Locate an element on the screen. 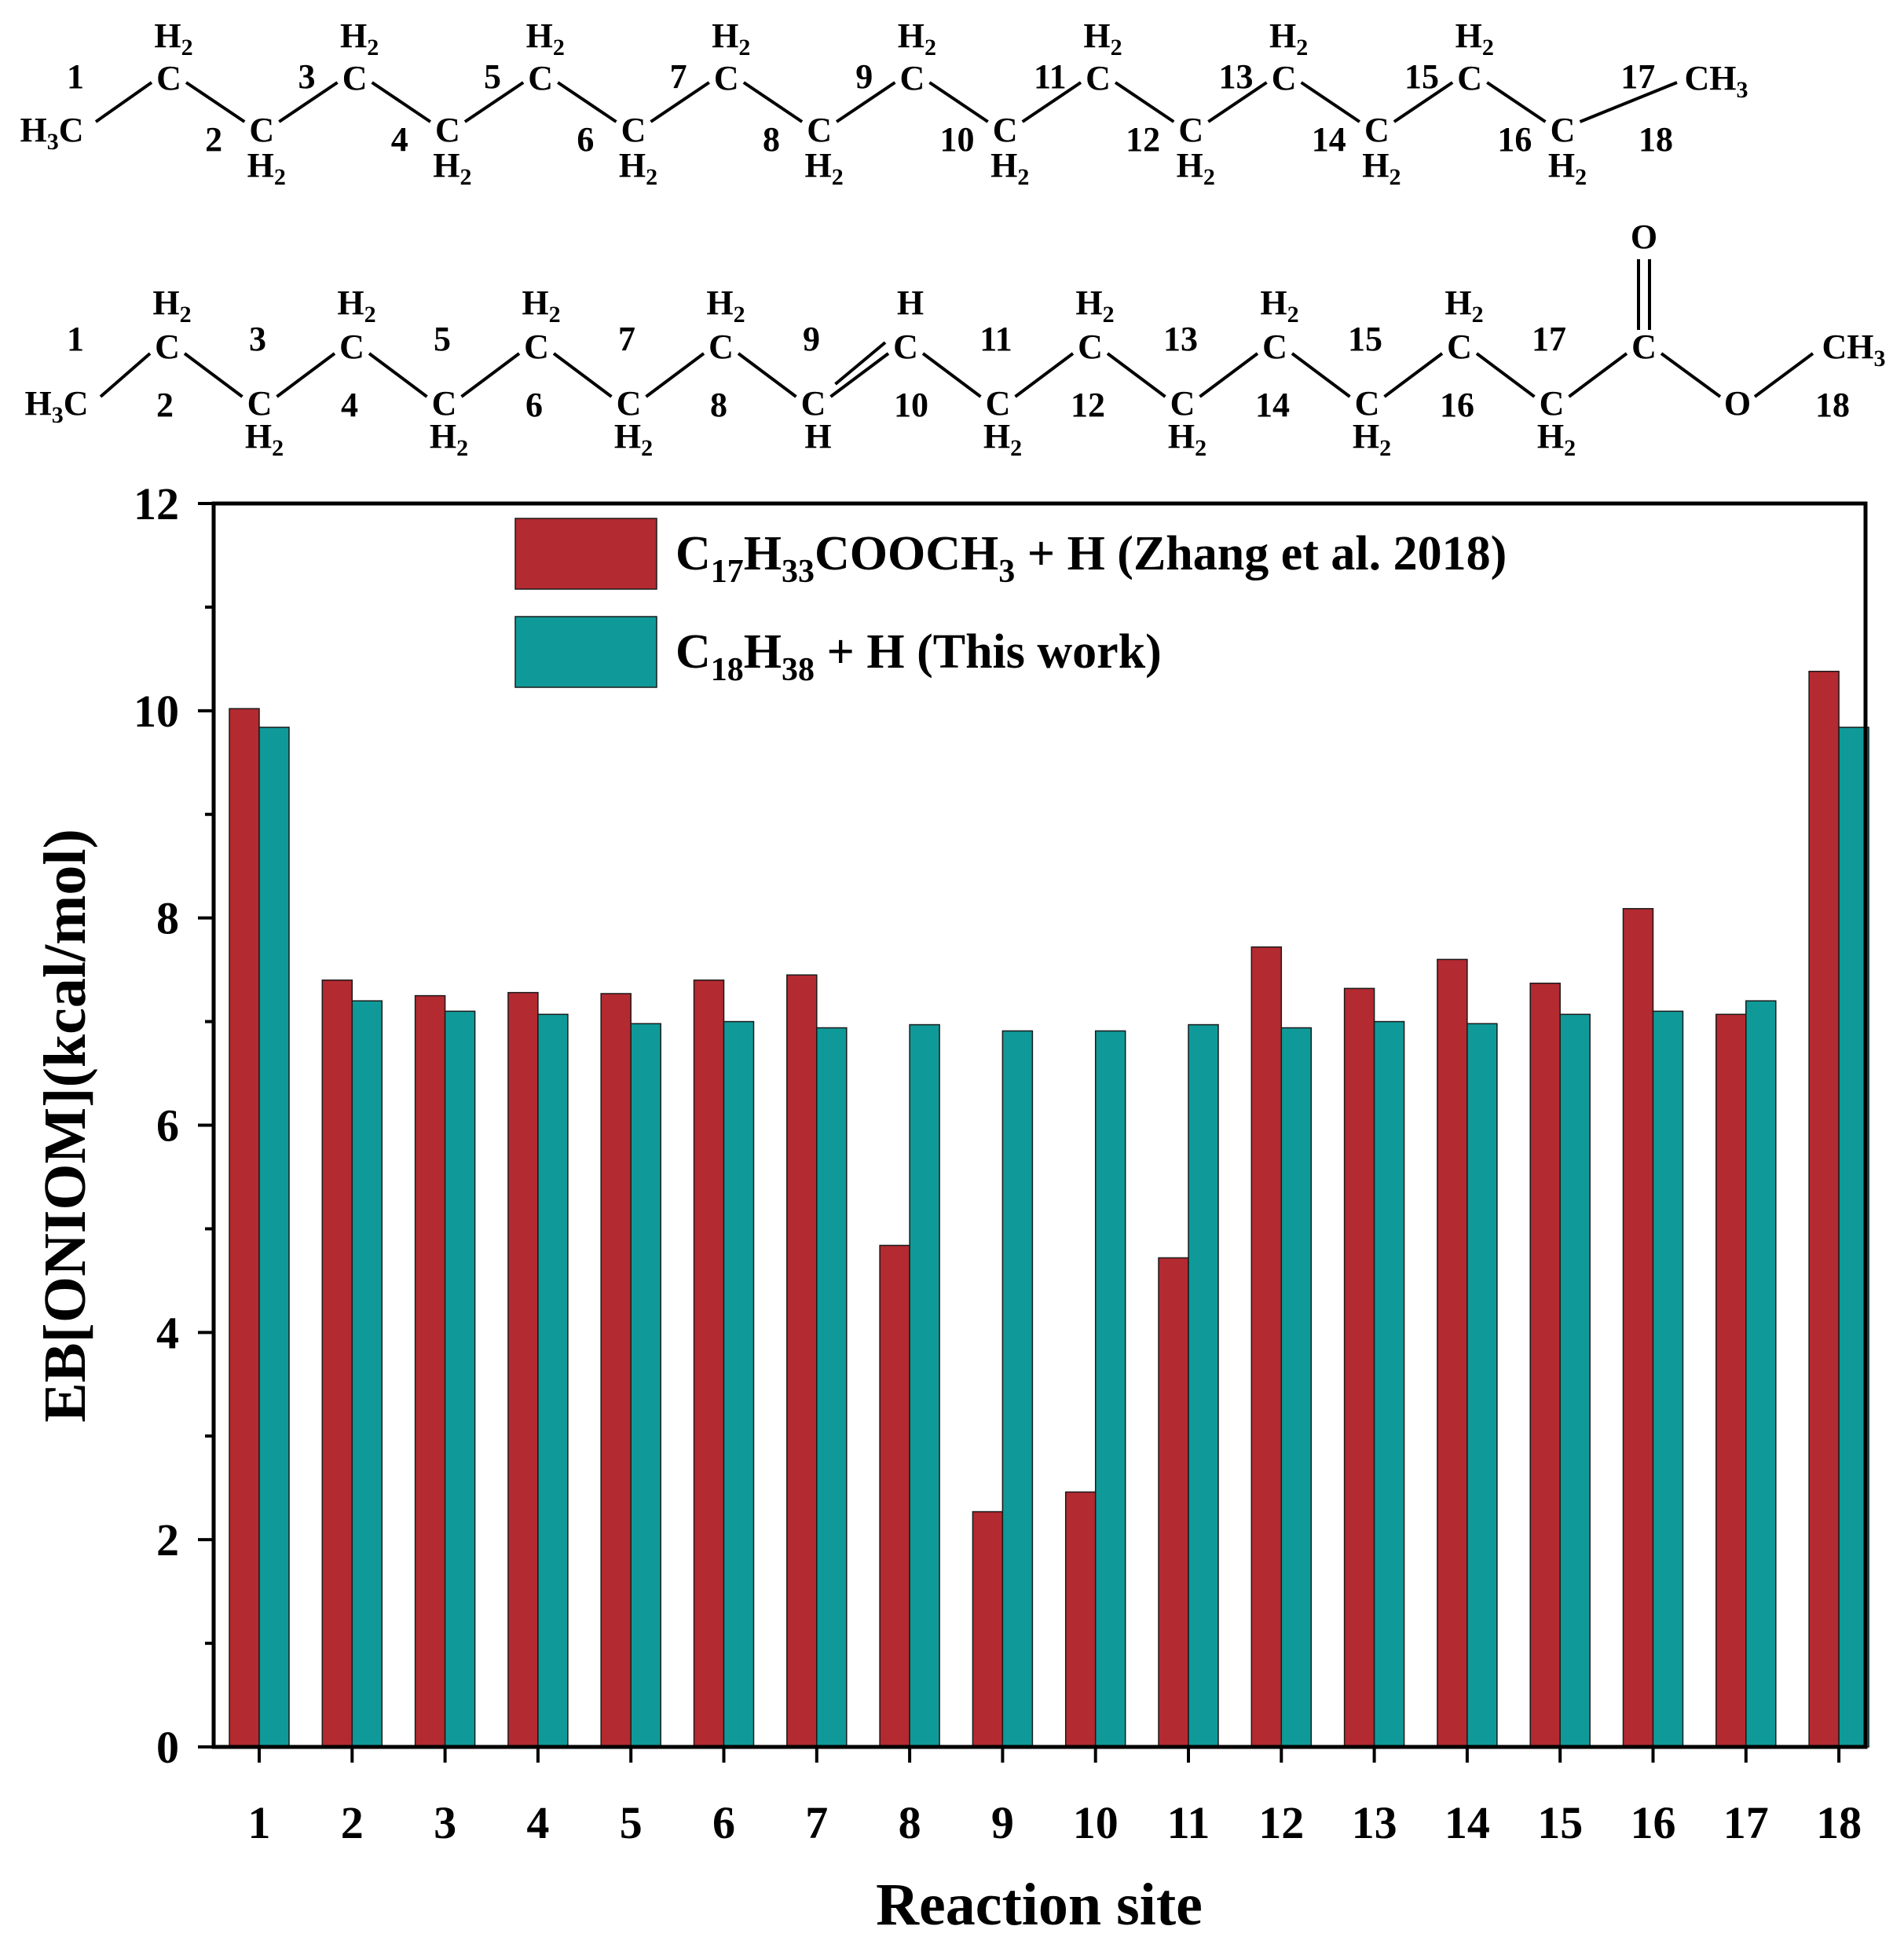 The width and height of the screenshot is (1904, 1948). y-axis: 0 2 4 6 8 10 12 is located at coordinates (174, 1125).